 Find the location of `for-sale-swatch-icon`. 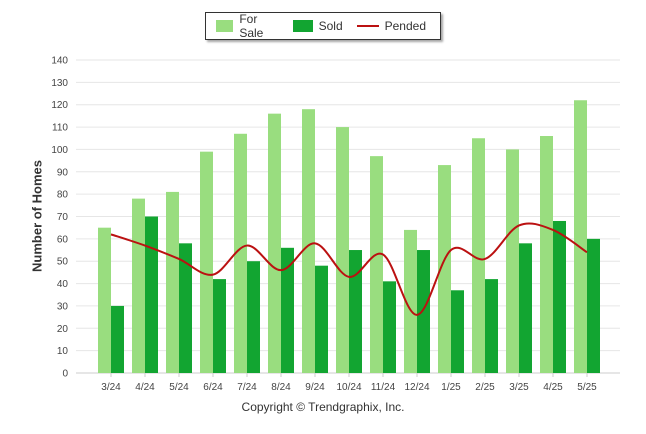

for-sale-swatch-icon is located at coordinates (225, 26).